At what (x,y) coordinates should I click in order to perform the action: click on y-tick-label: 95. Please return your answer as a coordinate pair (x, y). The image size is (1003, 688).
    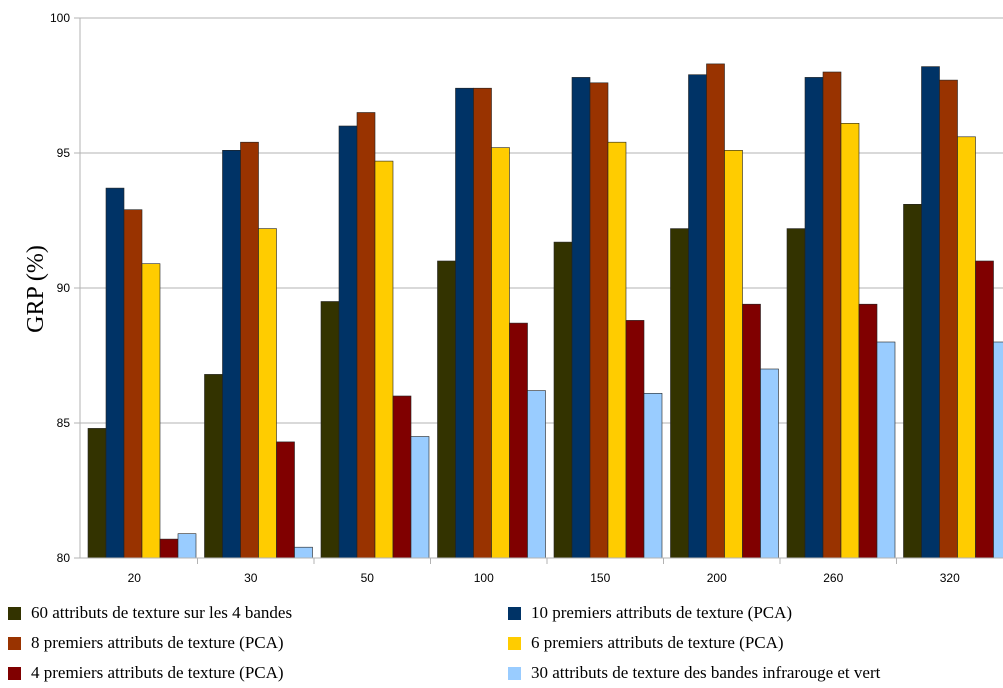
    Looking at the image, I should click on (64, 153).